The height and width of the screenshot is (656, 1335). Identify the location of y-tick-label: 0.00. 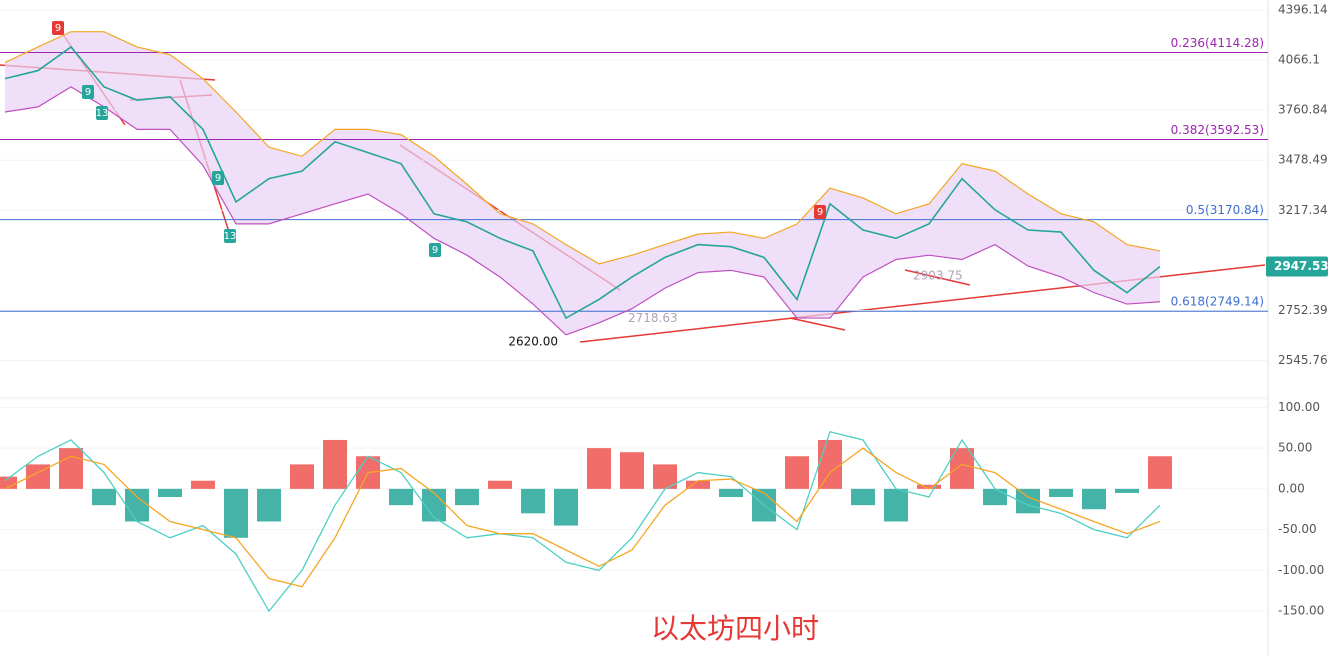
(1291, 488).